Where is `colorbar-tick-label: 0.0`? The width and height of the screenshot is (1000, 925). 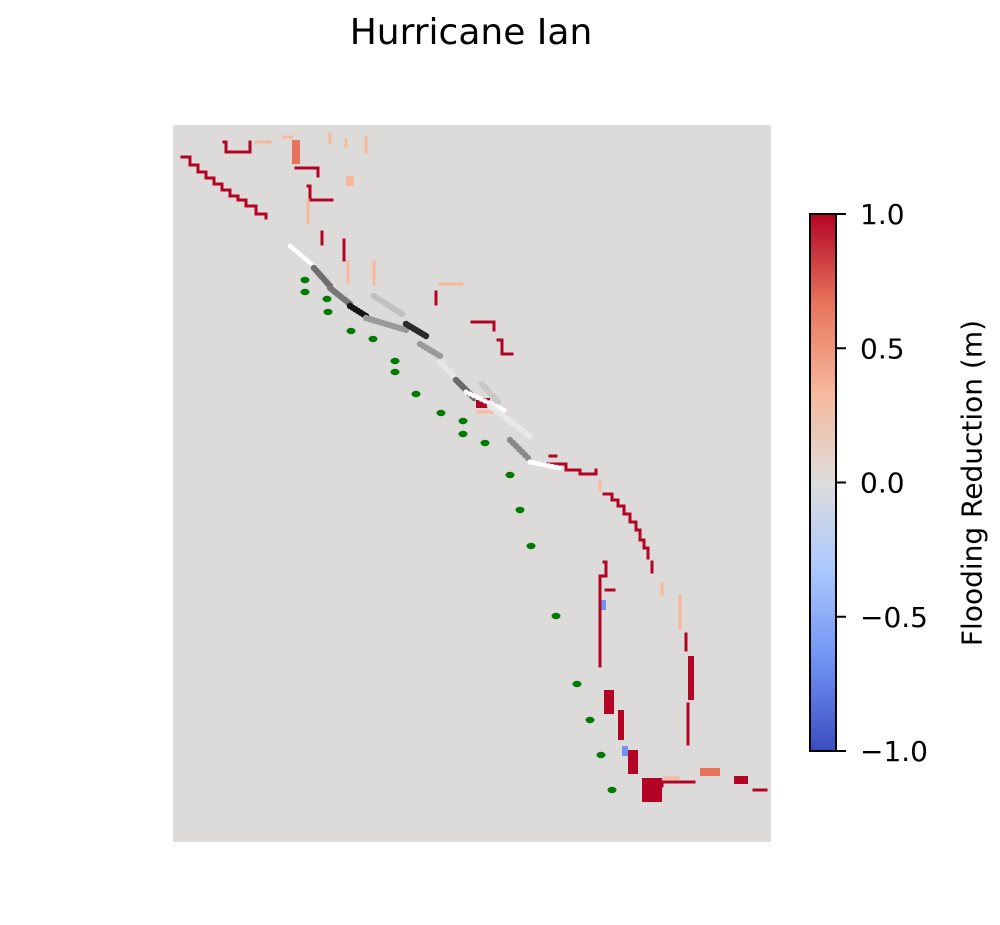
colorbar-tick-label: 0.0 is located at coordinates (882, 483).